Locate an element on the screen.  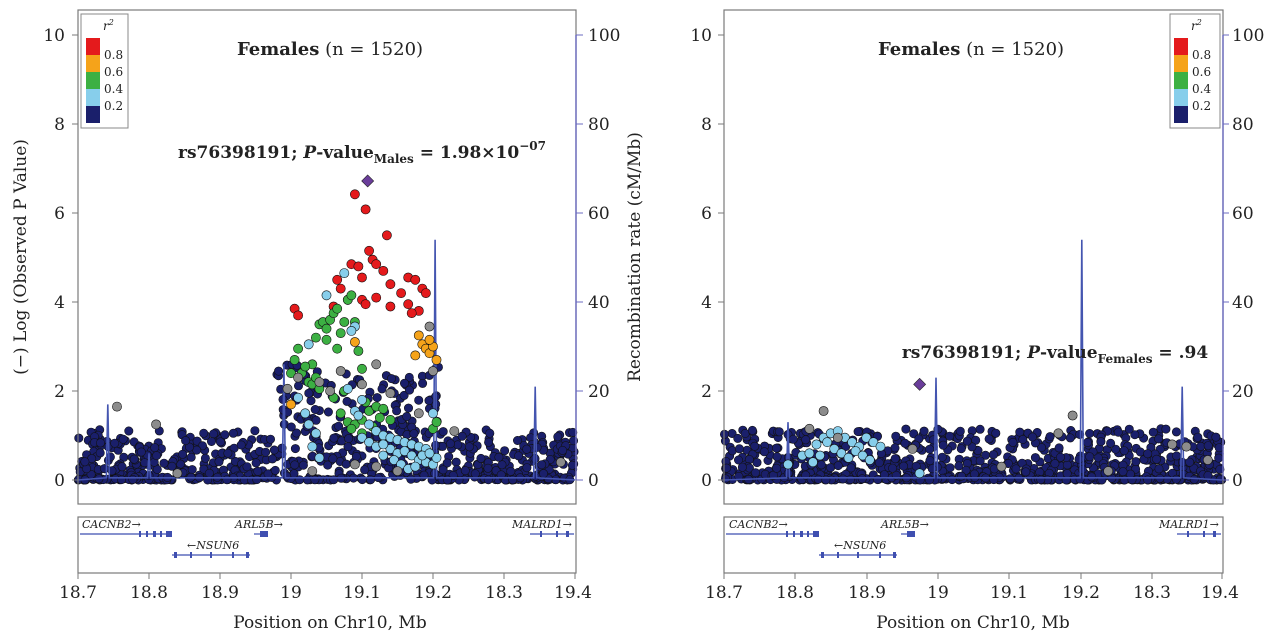
right-xtick-19.1: 19.1 is located at coordinates (1009, 593).